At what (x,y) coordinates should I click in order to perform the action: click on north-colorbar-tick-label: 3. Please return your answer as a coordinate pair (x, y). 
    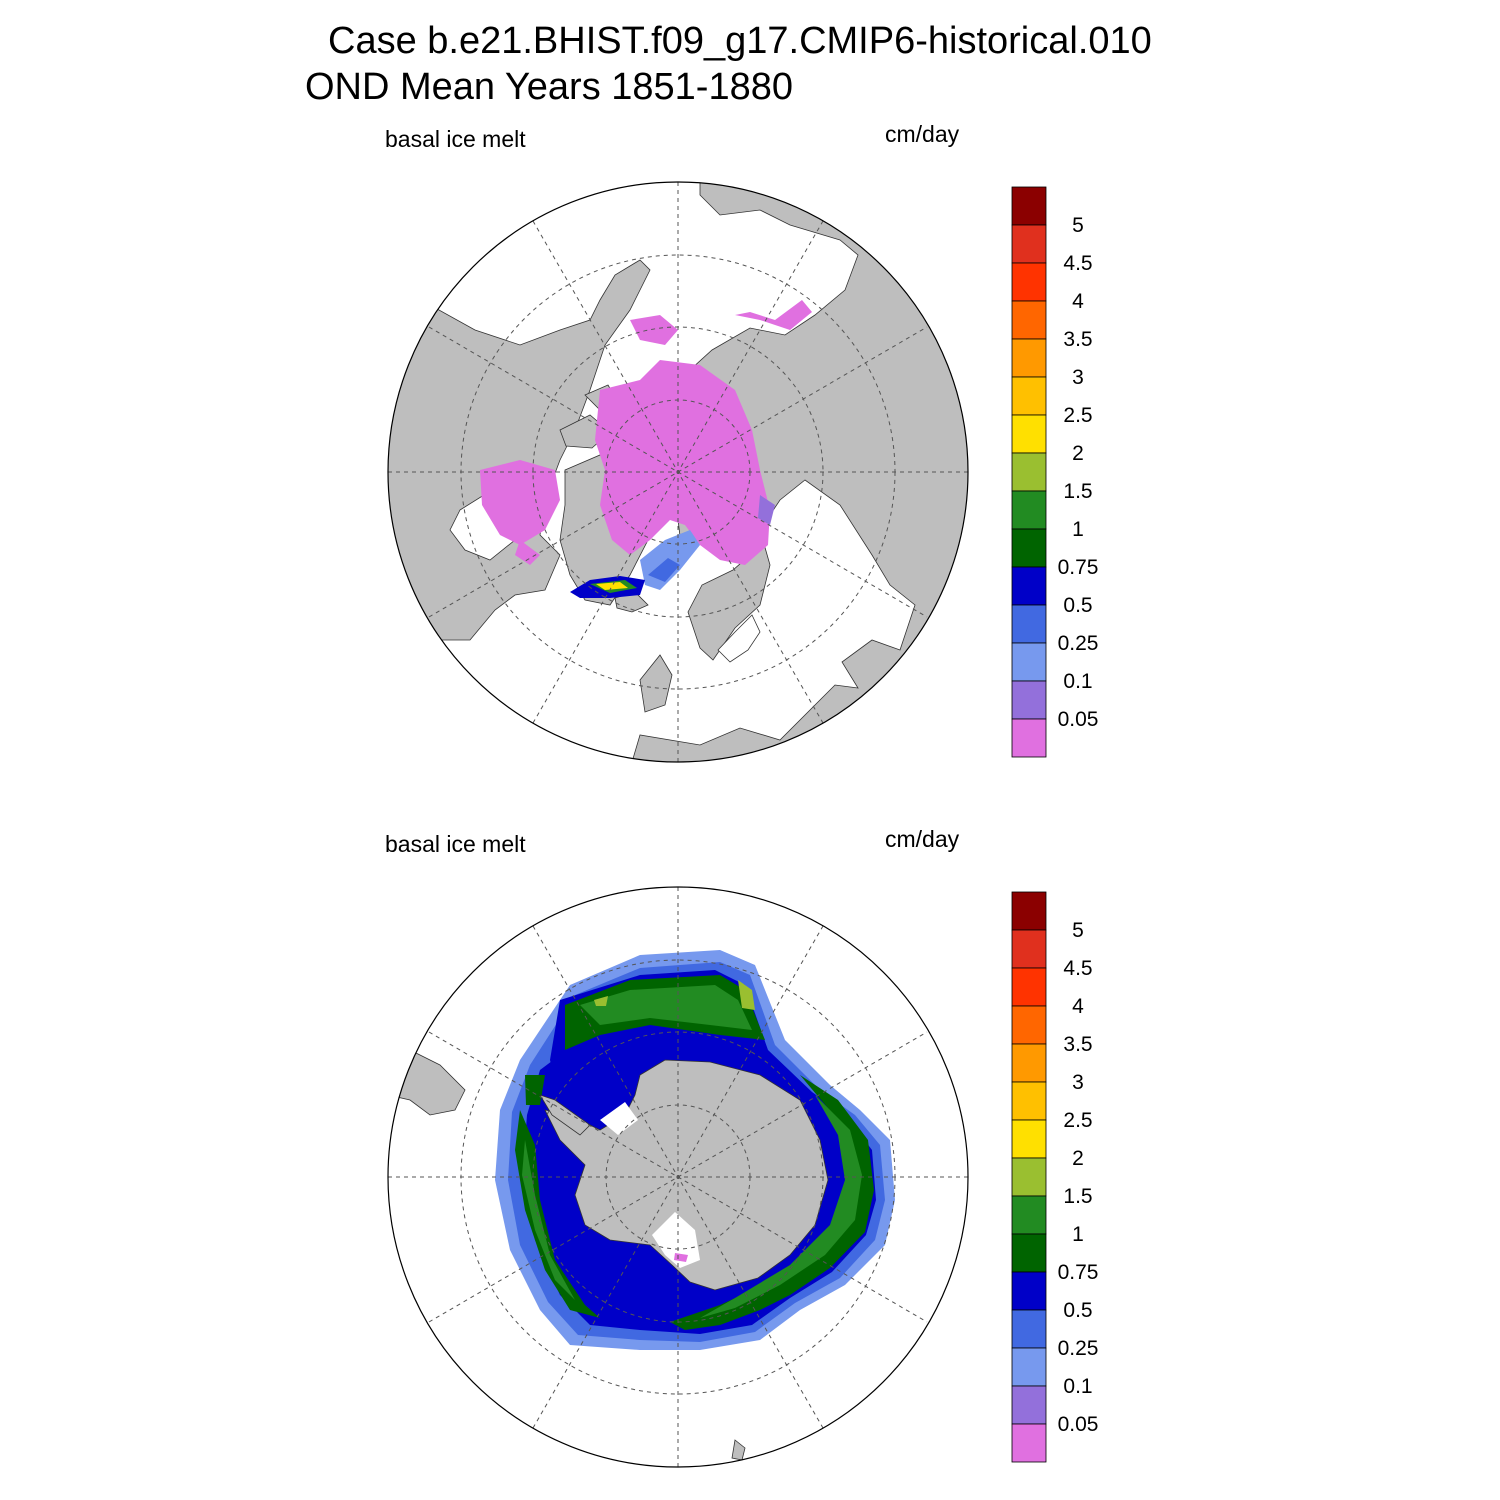
    Looking at the image, I should click on (1078, 377).